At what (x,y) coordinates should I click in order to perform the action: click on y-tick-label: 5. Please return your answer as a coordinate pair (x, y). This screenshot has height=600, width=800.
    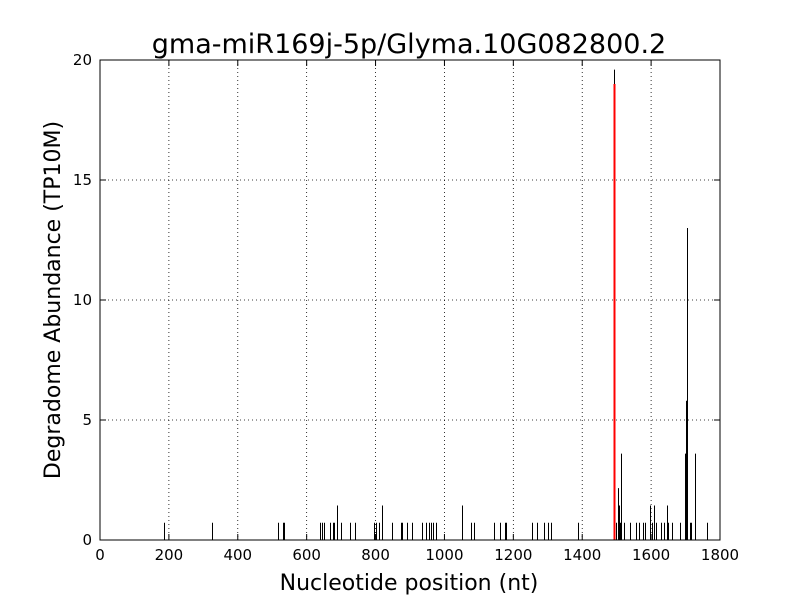
    Looking at the image, I should click on (87, 420).